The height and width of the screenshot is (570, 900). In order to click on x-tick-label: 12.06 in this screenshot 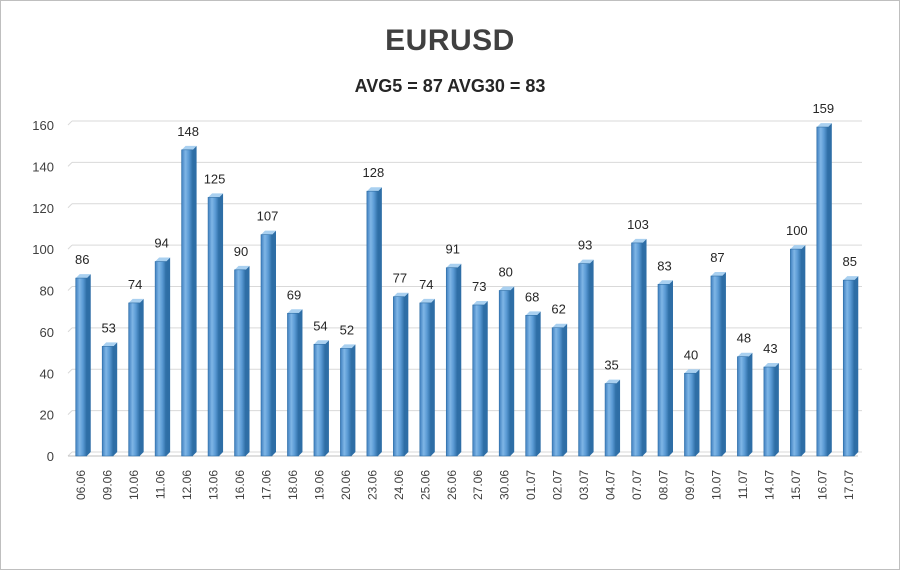, I will do `click(187, 485)`.